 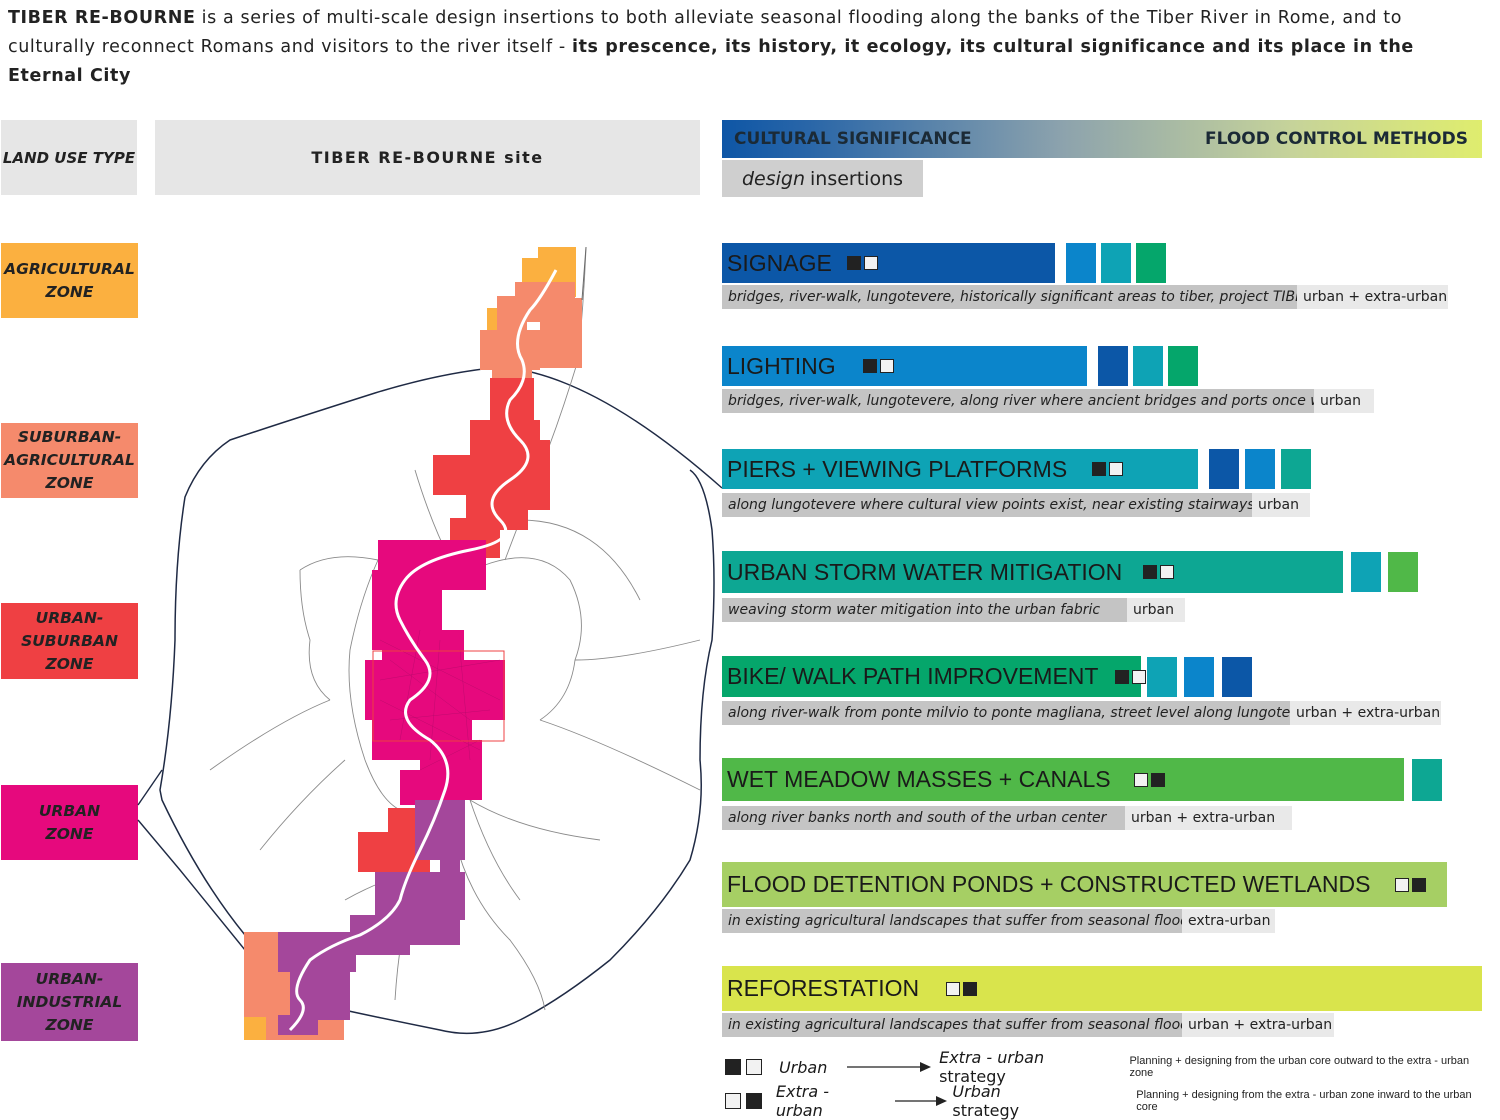 What do you see at coordinates (773, 178) in the screenshot?
I see `design-word: design` at bounding box center [773, 178].